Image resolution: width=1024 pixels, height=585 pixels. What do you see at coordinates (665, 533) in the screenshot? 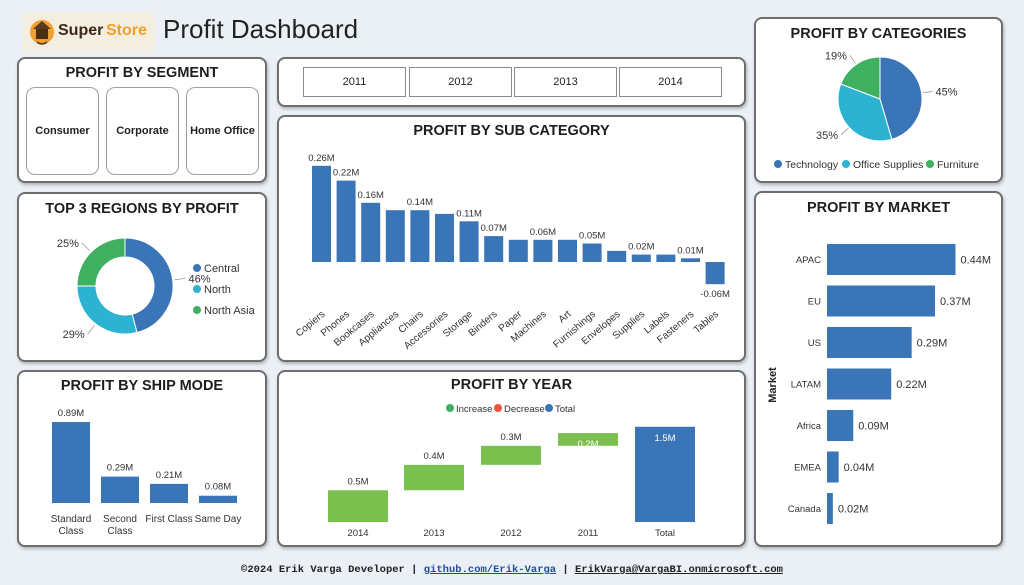
I see `year-tick-total: Total` at bounding box center [665, 533].